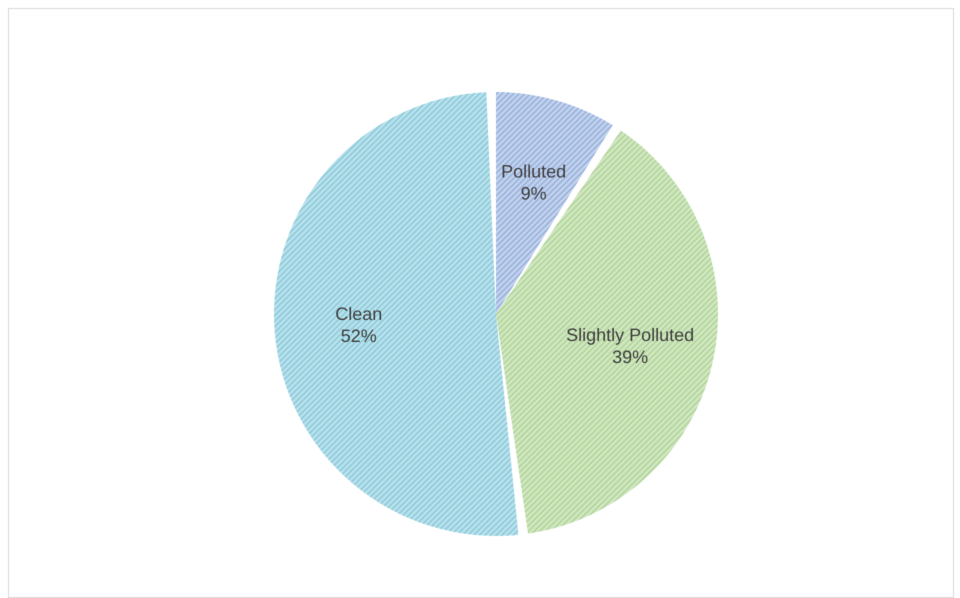  What do you see at coordinates (358, 314) in the screenshot?
I see `slice-label: Clean` at bounding box center [358, 314].